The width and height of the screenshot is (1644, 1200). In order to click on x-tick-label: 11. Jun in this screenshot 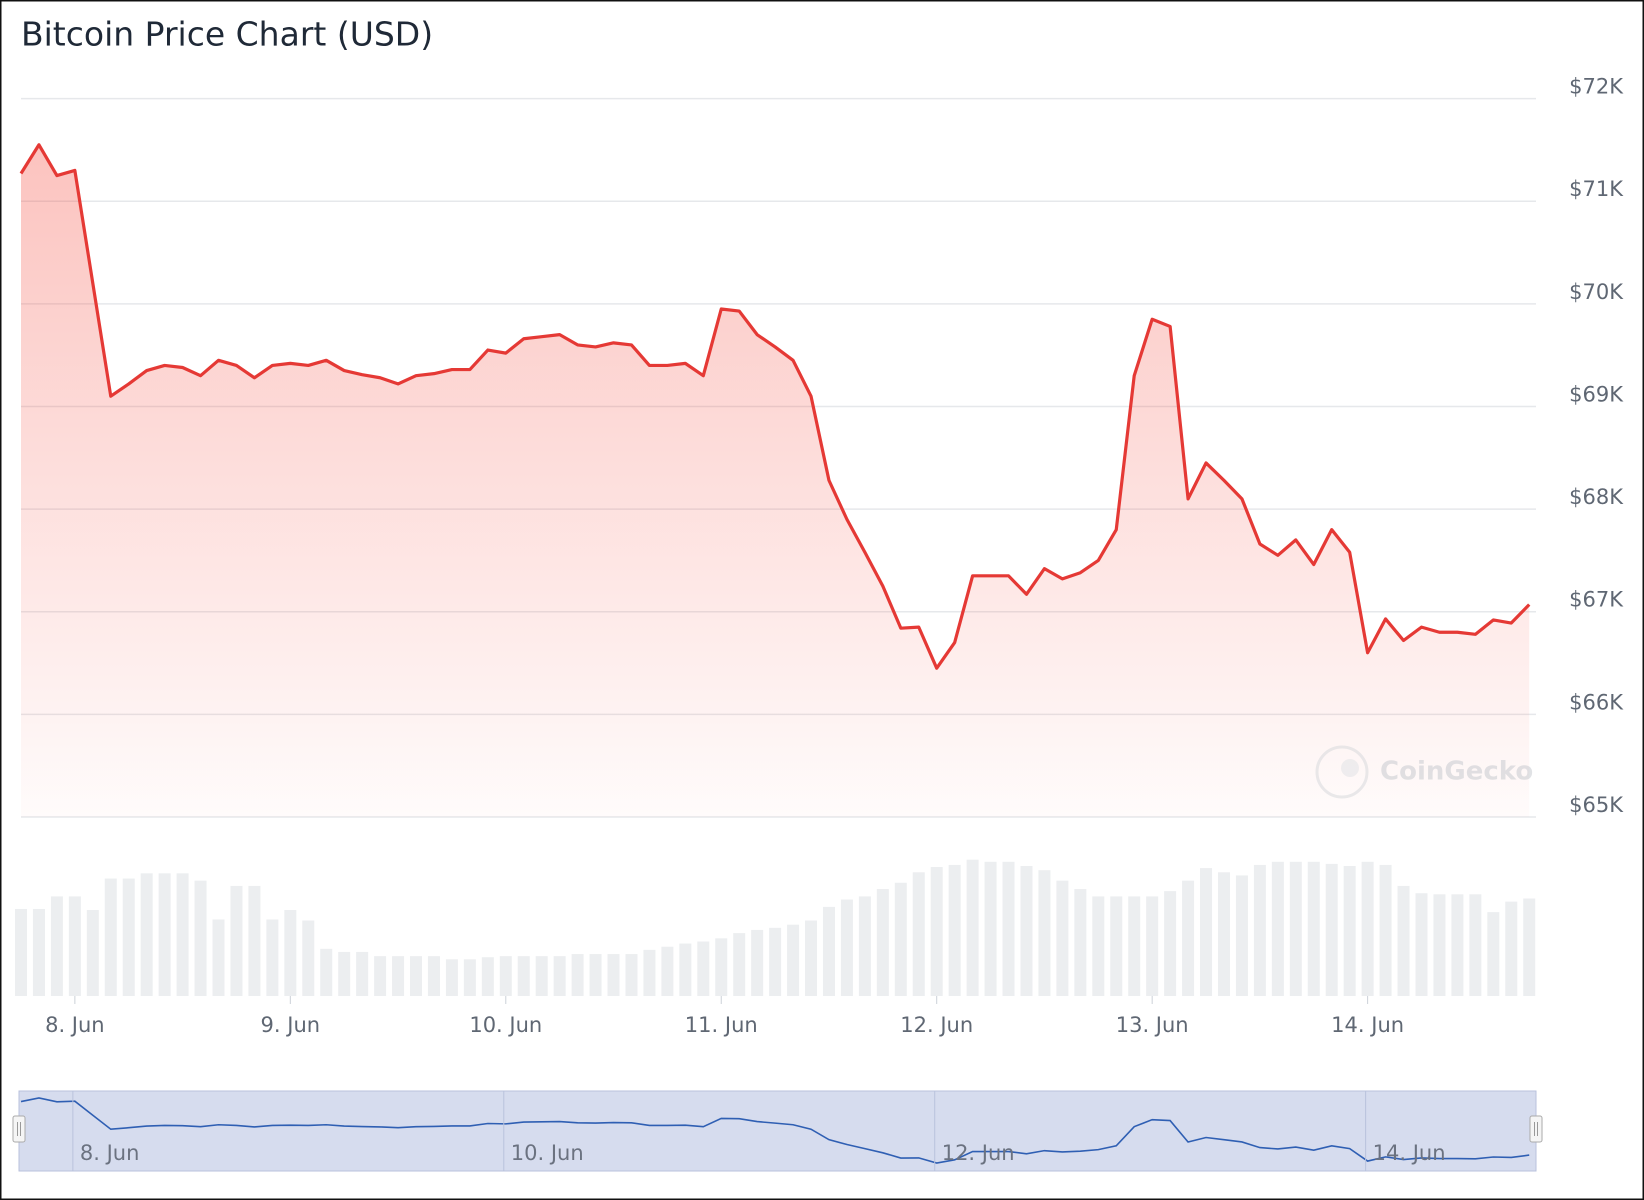, I will do `click(721, 1025)`.